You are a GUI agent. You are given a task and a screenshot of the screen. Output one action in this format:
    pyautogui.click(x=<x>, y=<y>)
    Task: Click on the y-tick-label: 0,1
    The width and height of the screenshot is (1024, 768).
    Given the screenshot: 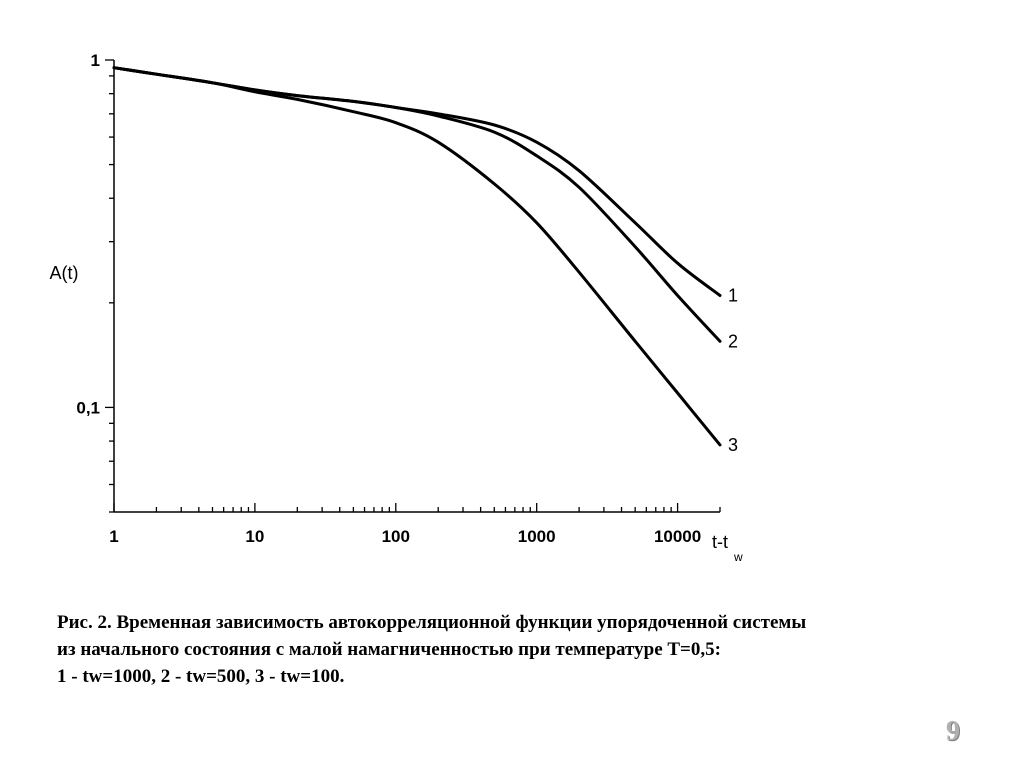 What is the action you would take?
    pyautogui.click(x=88, y=407)
    